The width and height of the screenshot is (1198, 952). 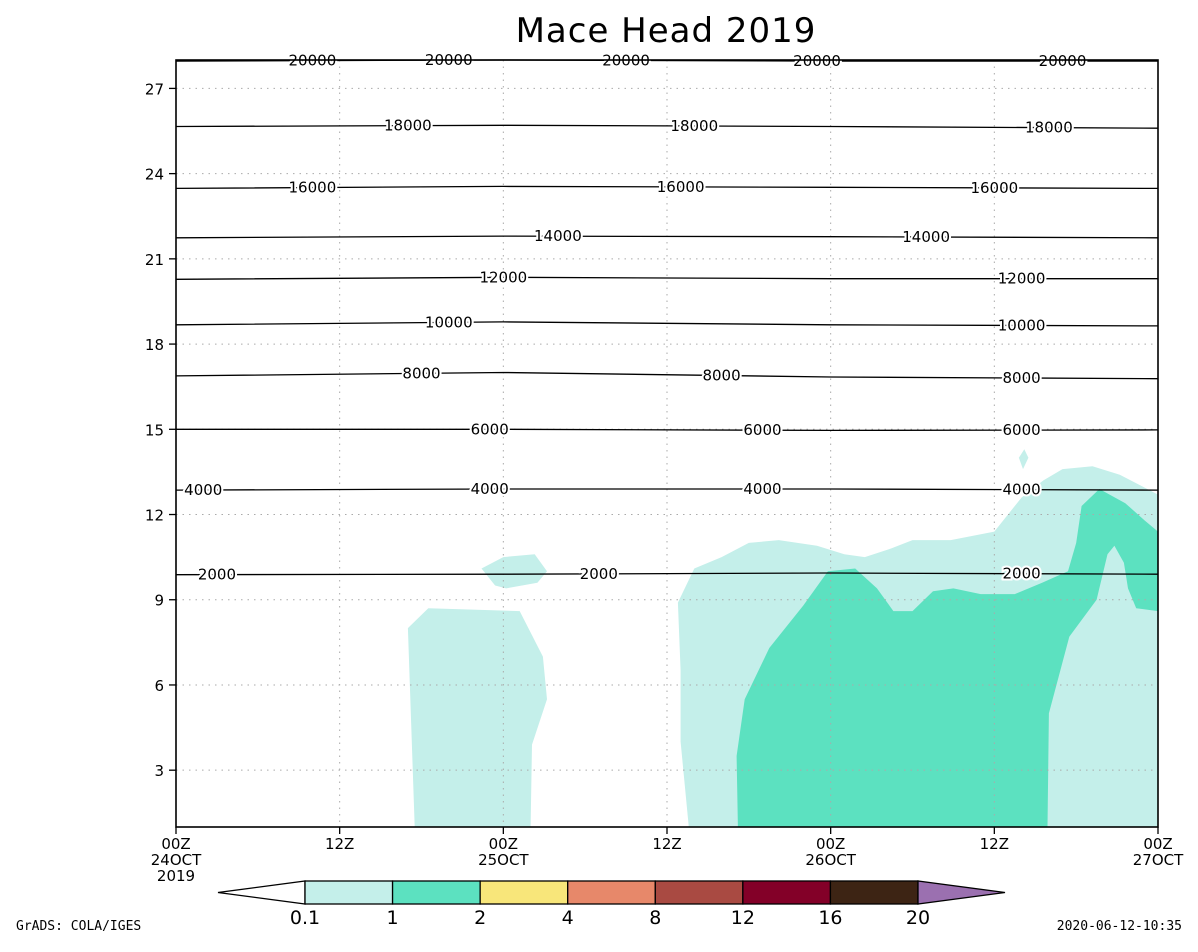 What do you see at coordinates (568, 918) in the screenshot?
I see `colorbar-tick-label: 4` at bounding box center [568, 918].